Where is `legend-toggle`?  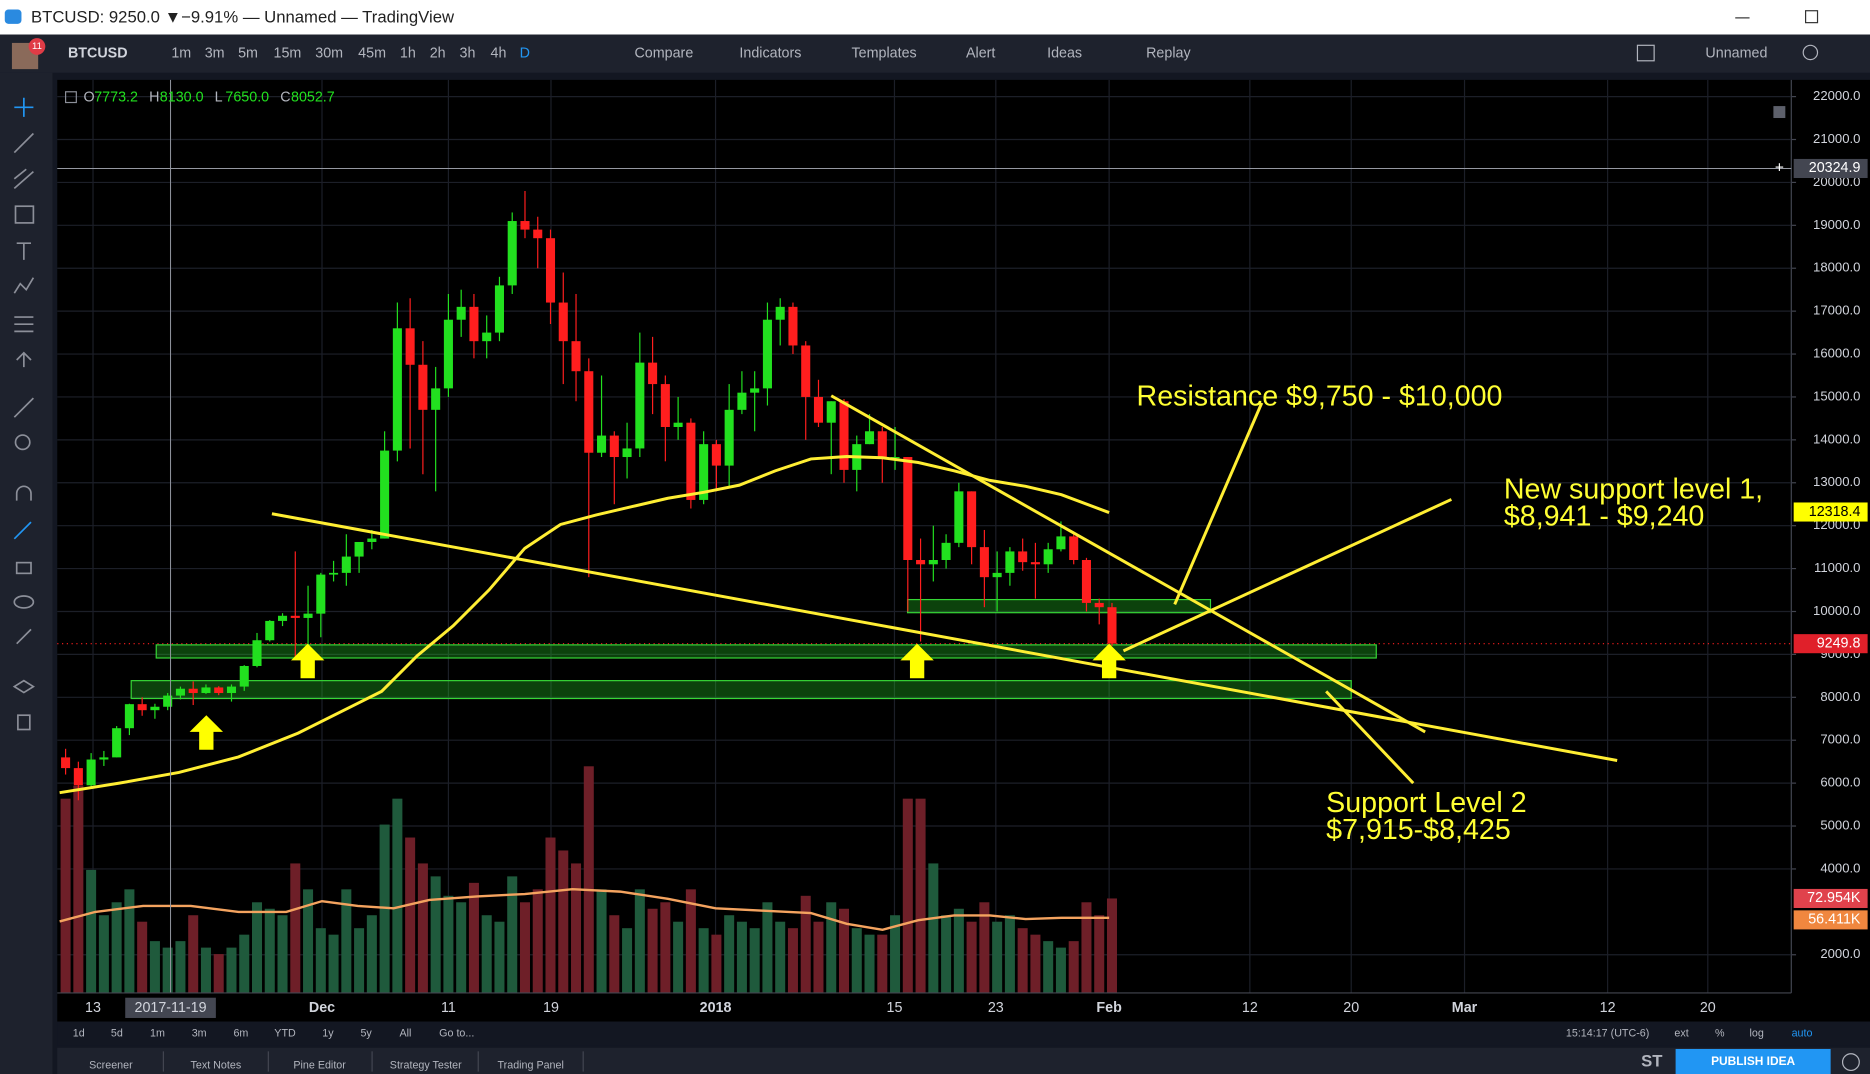
legend-toggle is located at coordinates (70, 97).